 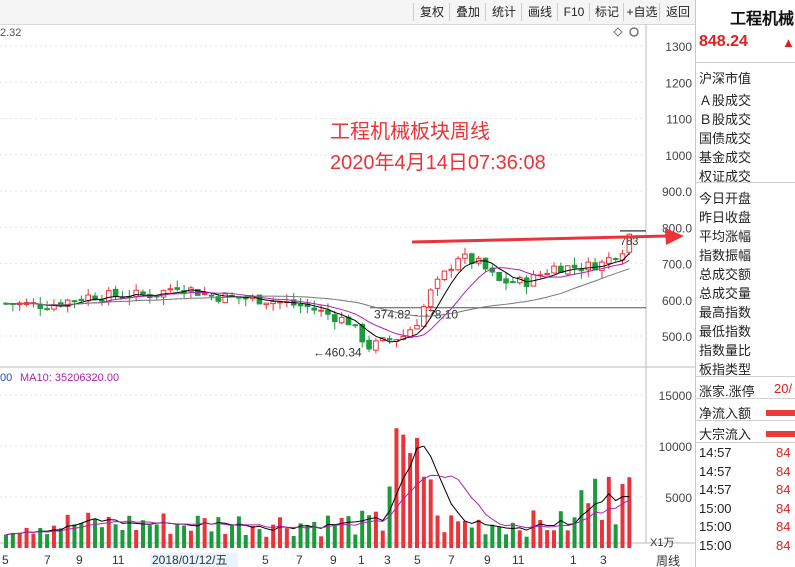 I want to click on side-label-0: 沪深市值, so click(x=725, y=78).